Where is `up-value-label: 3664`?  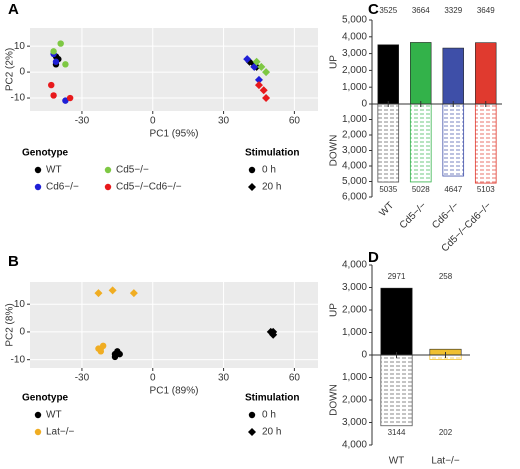
up-value-label: 3664 is located at coordinates (421, 10).